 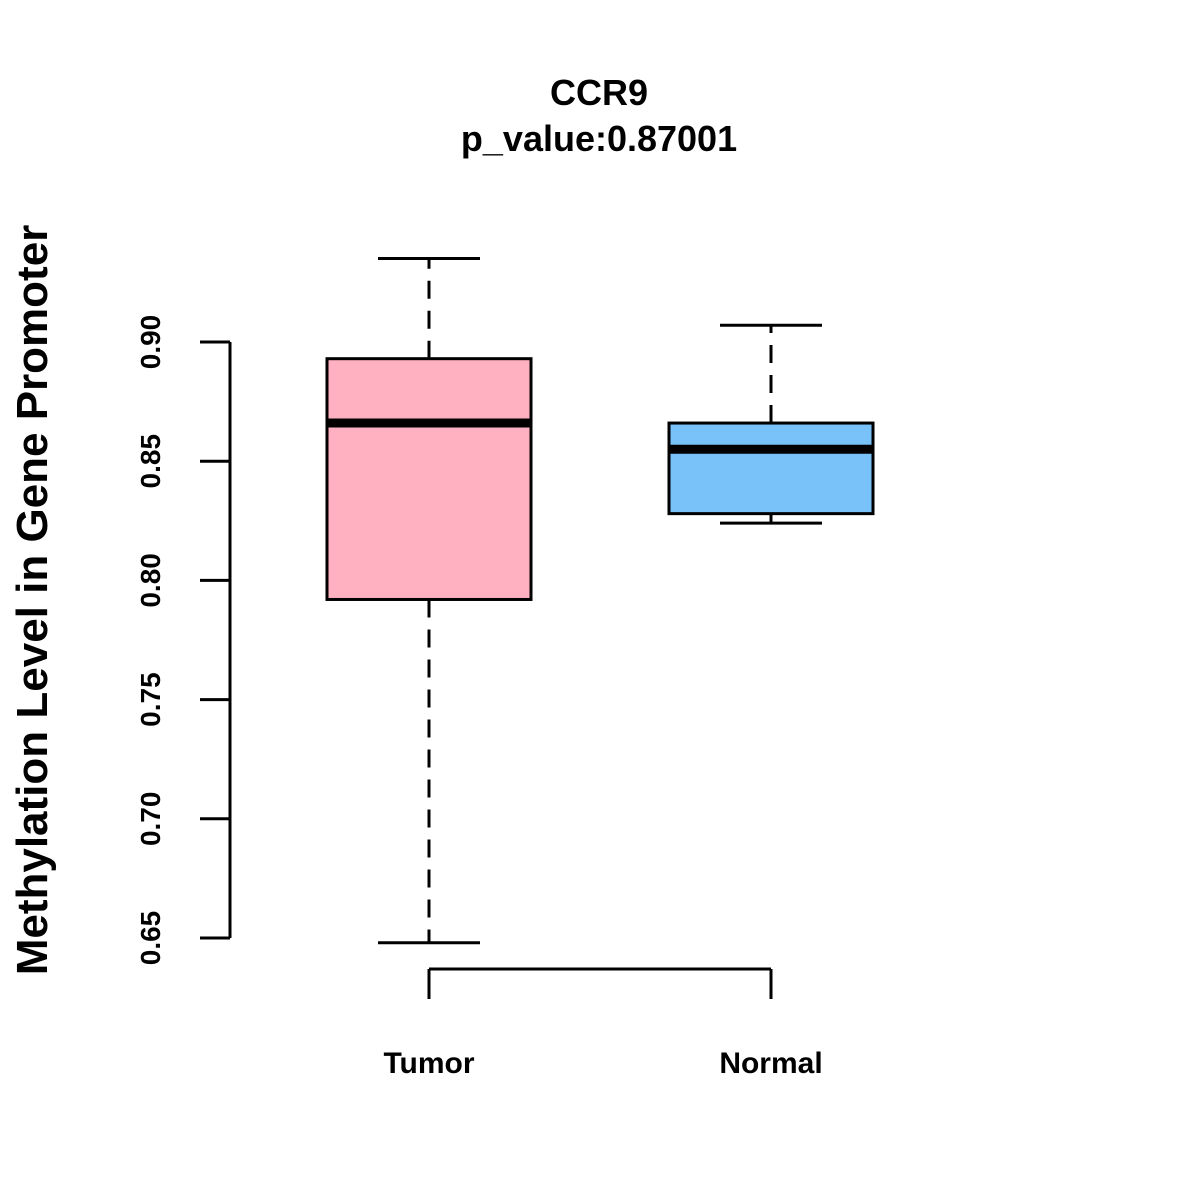 I want to click on y-tick-label: 0.90, so click(x=150, y=342).